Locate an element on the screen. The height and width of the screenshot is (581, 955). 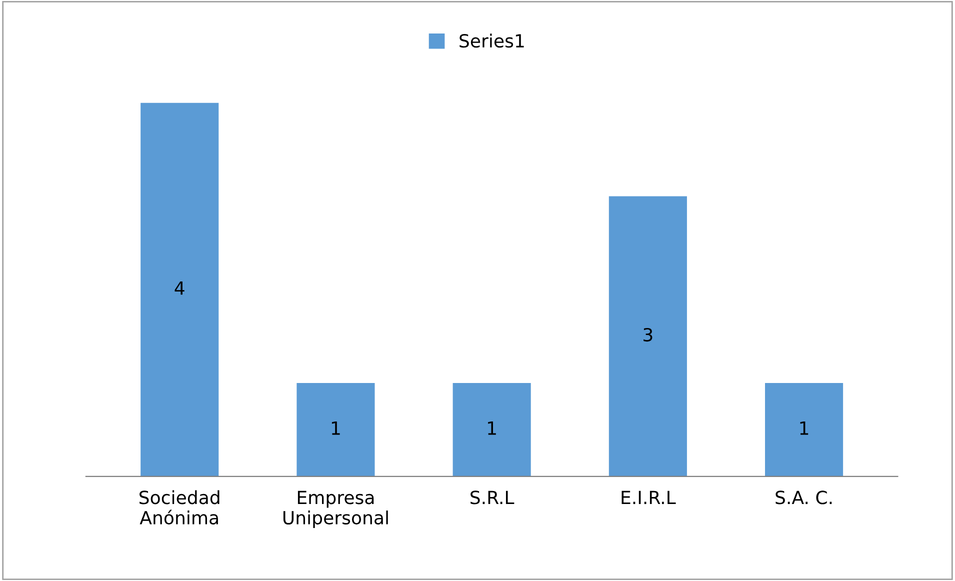
data-label: 4 is located at coordinates (179, 288).